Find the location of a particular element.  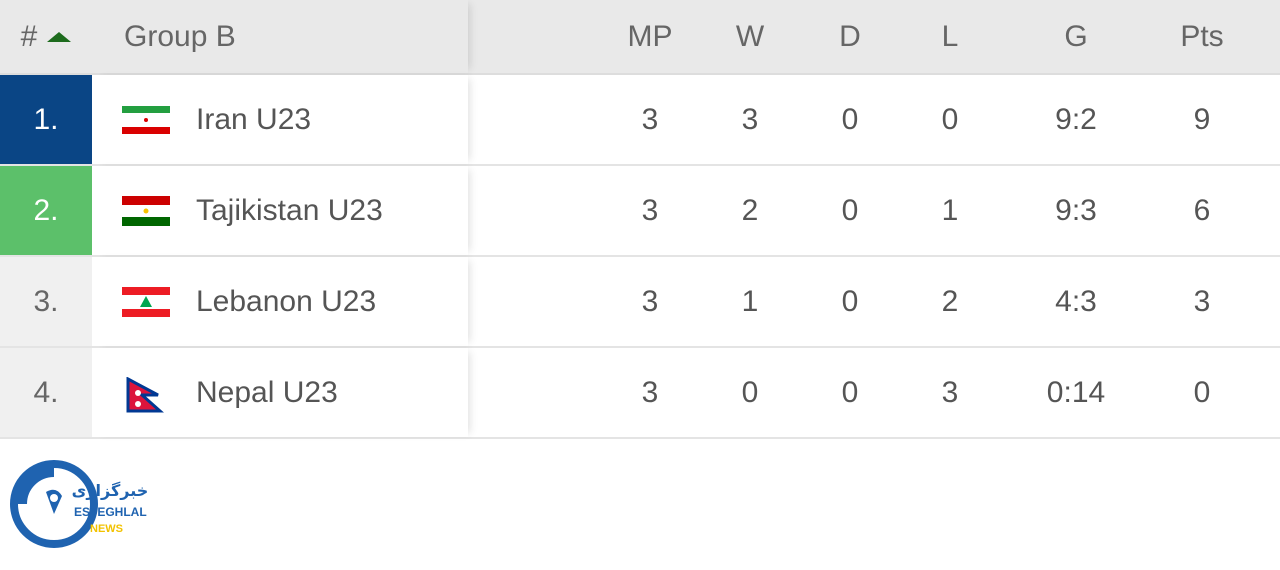

stat-w: 2 is located at coordinates (750, 210).